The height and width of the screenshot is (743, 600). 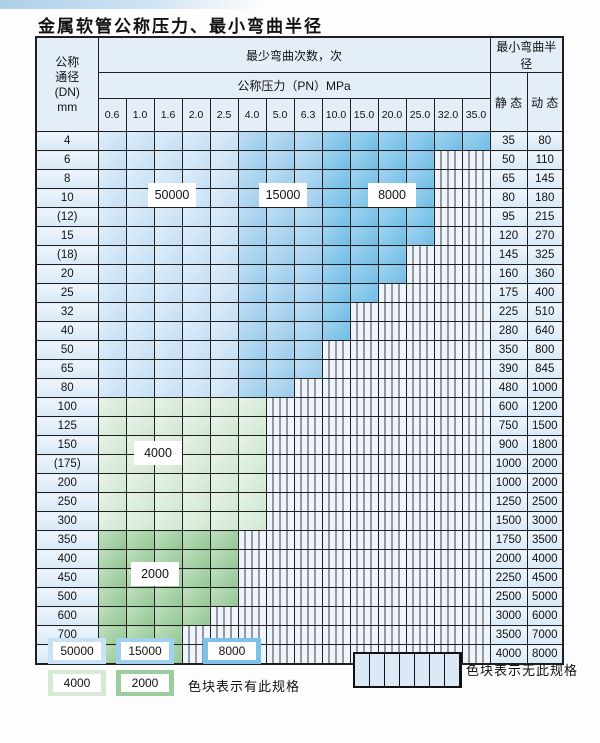 I want to click on page-title: 金属软管公称压力、最小弯曲半径, so click(x=180, y=26).